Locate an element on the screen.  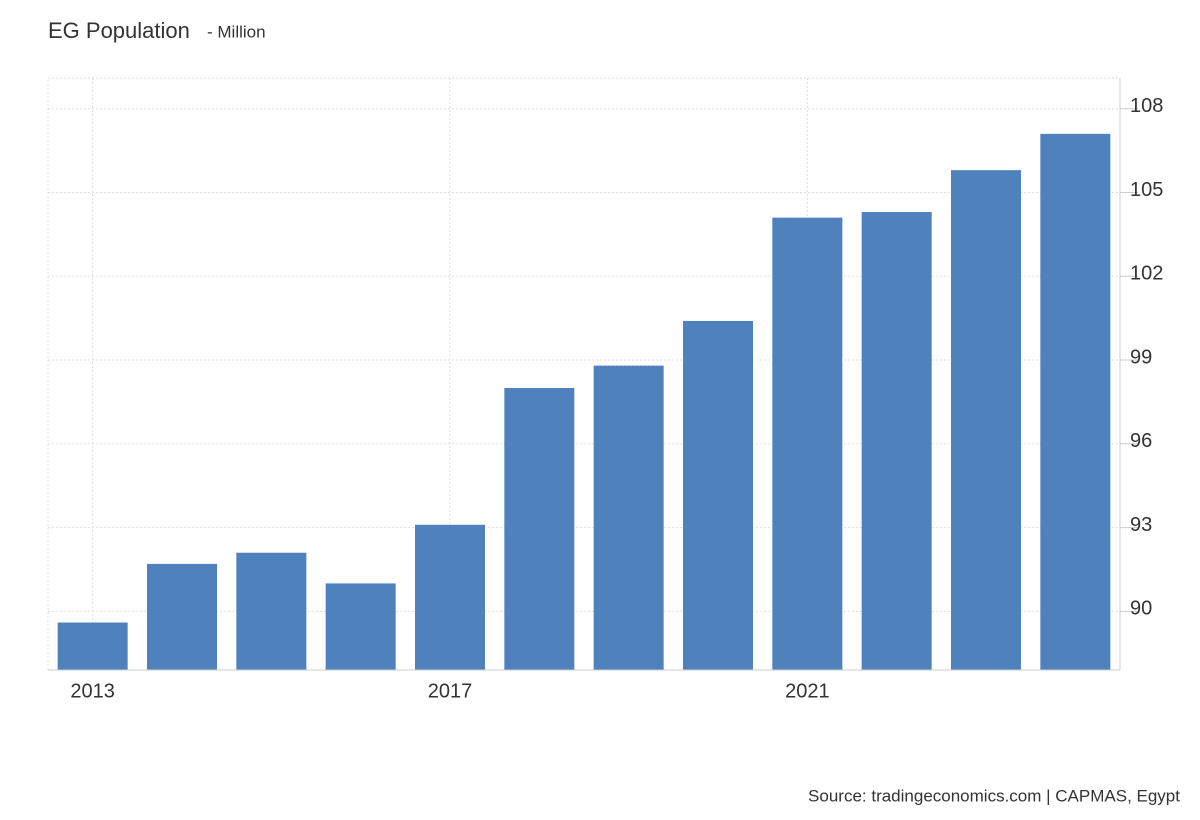
x-tick-label: 2021 is located at coordinates (807, 691).